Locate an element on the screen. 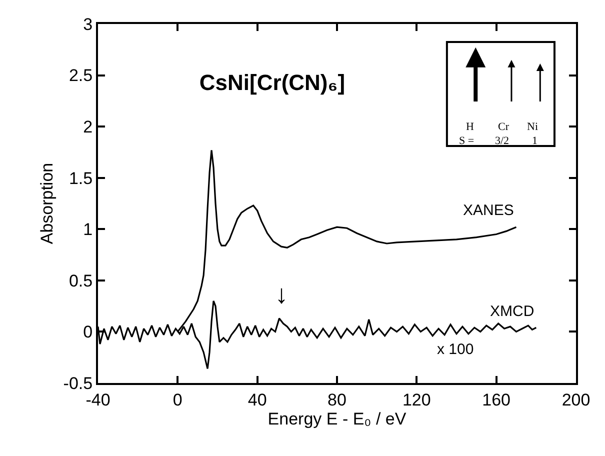 This screenshot has width=605, height=456. y-tick-label: 3 is located at coordinates (88, 24).